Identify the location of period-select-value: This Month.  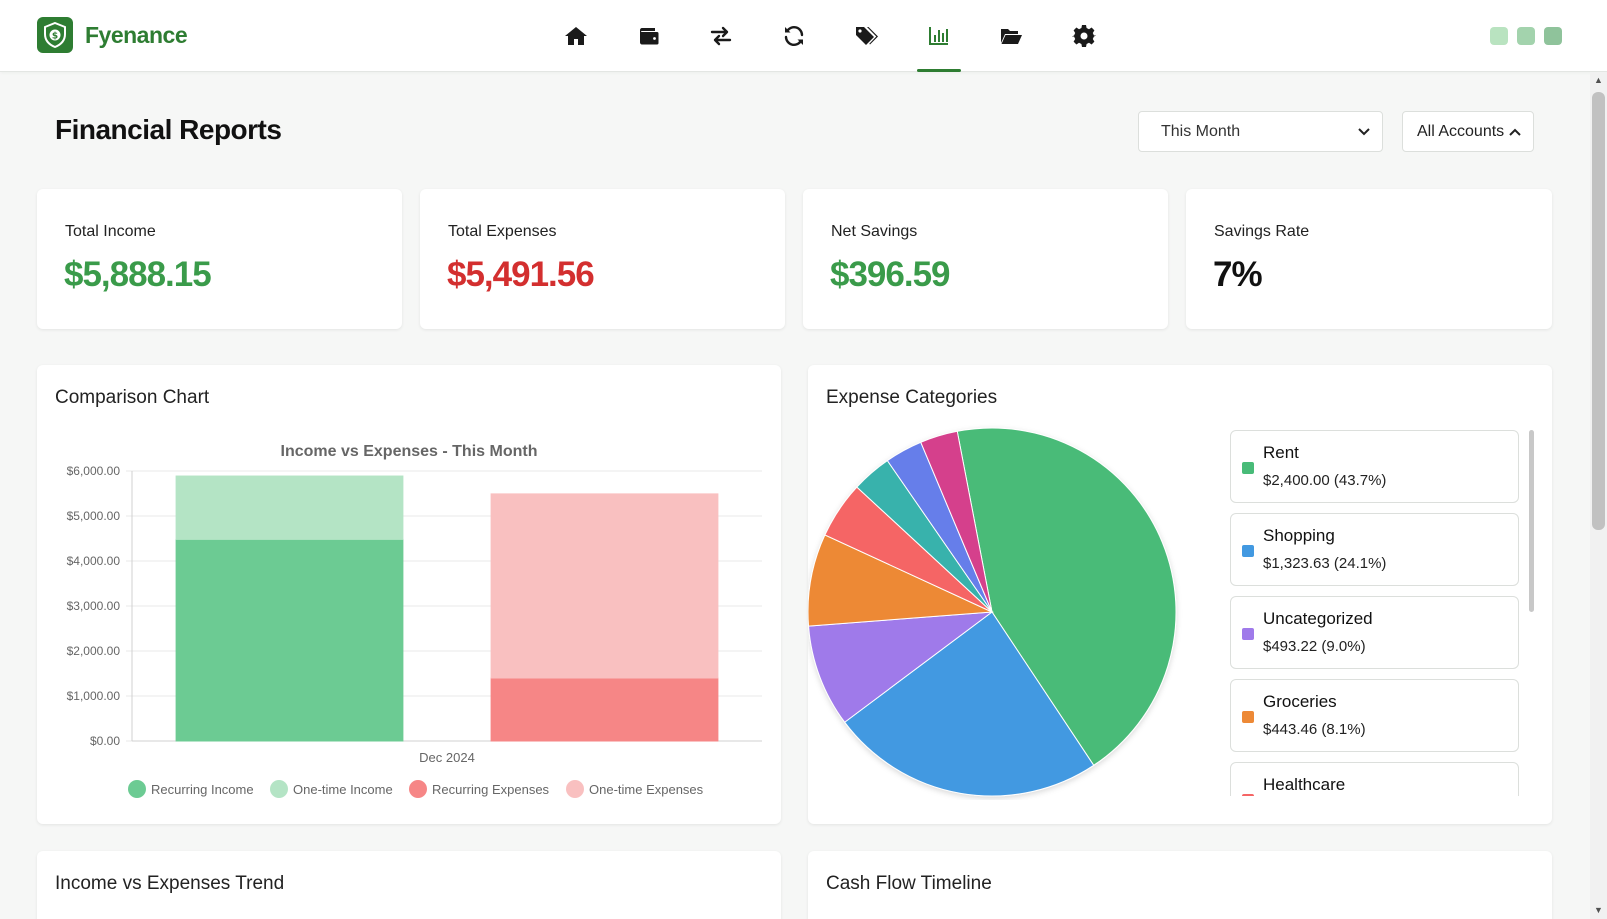
(1200, 132).